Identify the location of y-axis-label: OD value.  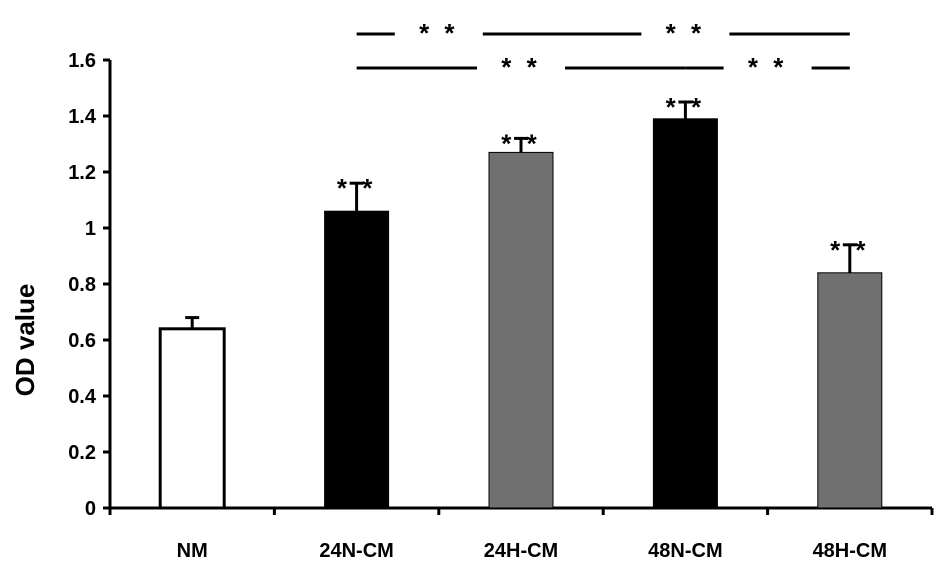
(25, 340).